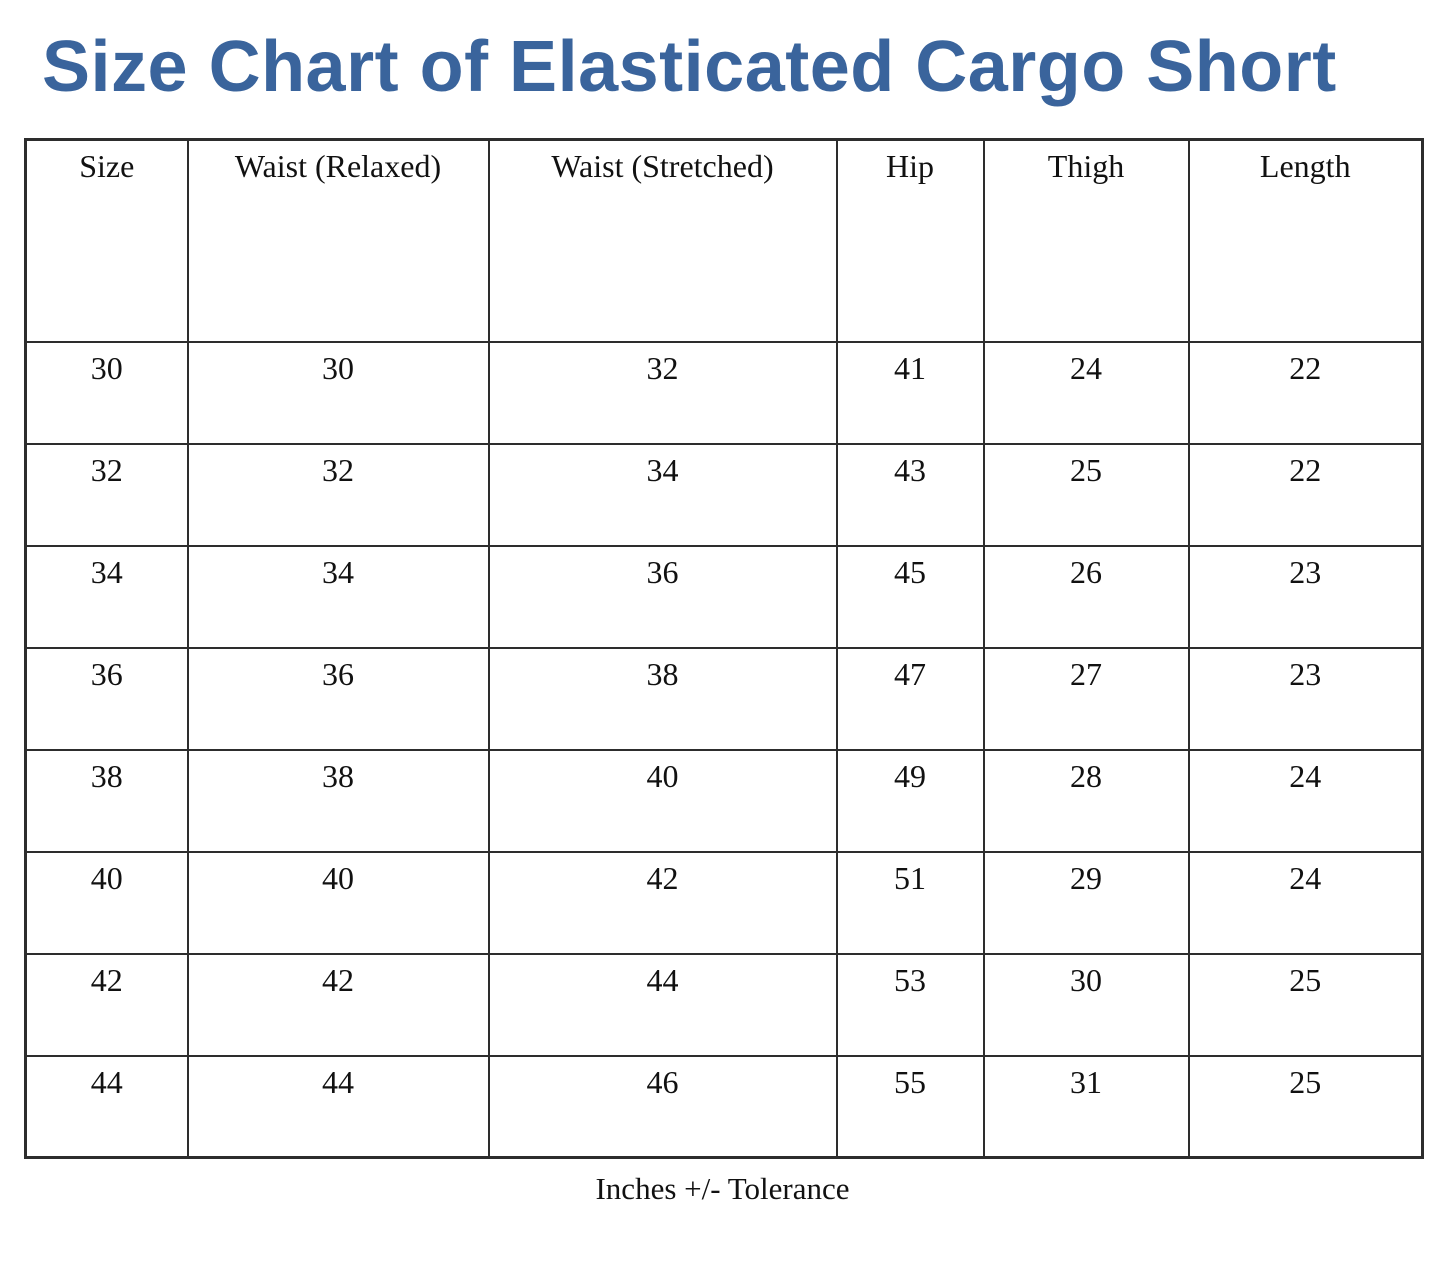  I want to click on table-cell: 55, so click(910, 1106).